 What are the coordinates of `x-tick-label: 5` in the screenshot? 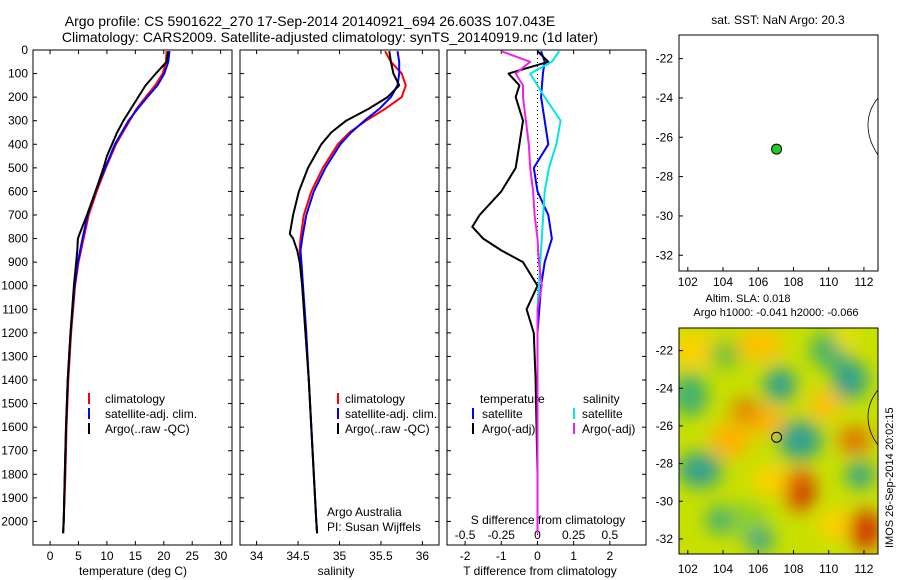 It's located at (78, 556).